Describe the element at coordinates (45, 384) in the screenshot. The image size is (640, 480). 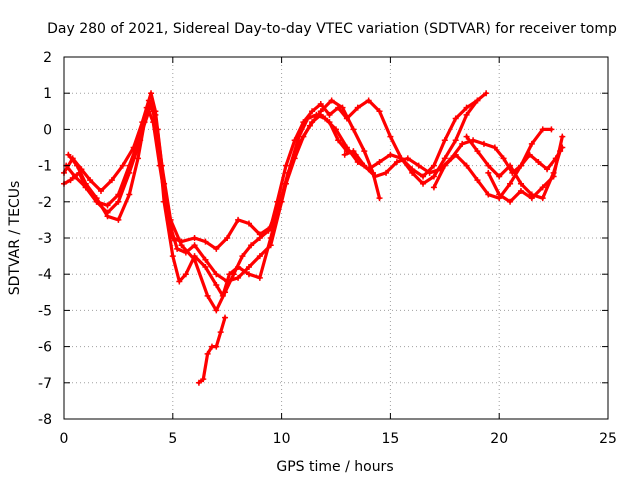
I see `y-tick-label: -7` at that location.